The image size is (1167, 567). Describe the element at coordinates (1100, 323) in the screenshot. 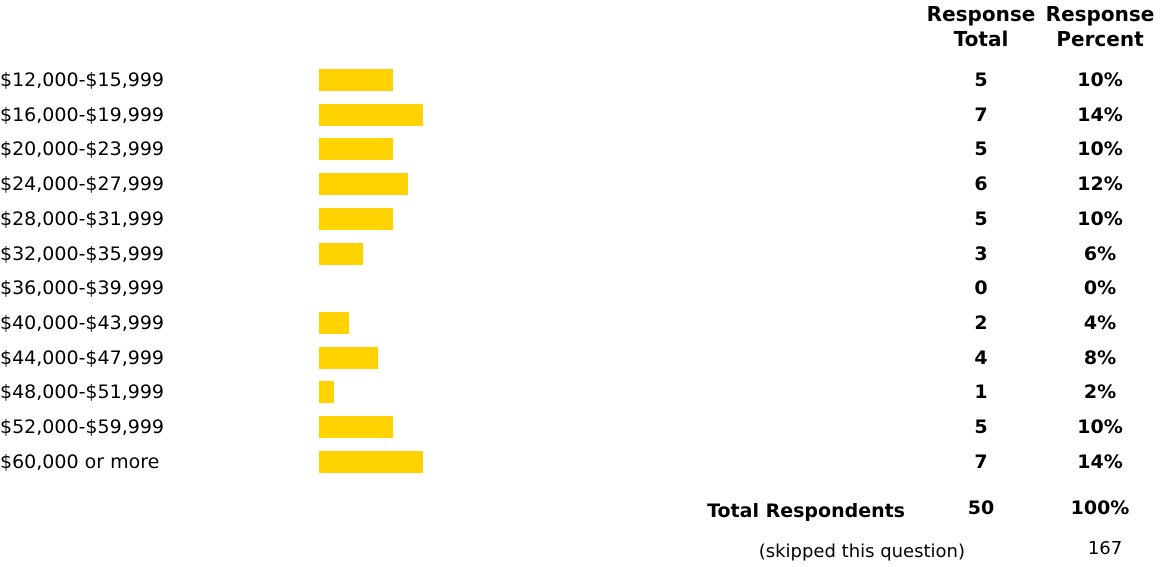

I see `response-percent-value: 4%` at that location.